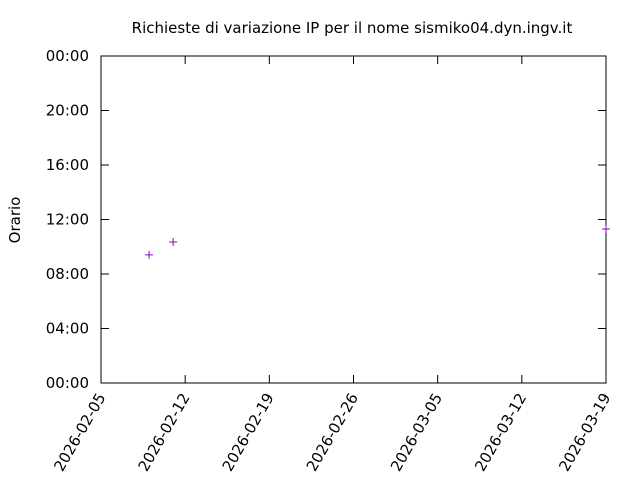 This screenshot has height=480, width=640. I want to click on y-tick-label: 20:00, so click(67, 111).